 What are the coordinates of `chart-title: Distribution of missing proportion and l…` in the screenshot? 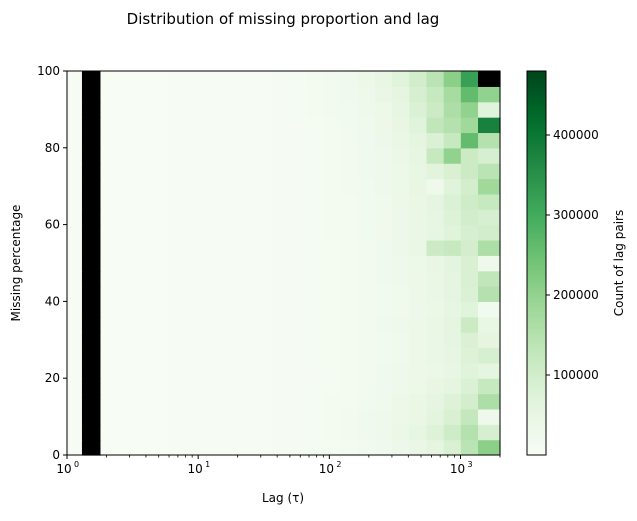 It's located at (283, 19).